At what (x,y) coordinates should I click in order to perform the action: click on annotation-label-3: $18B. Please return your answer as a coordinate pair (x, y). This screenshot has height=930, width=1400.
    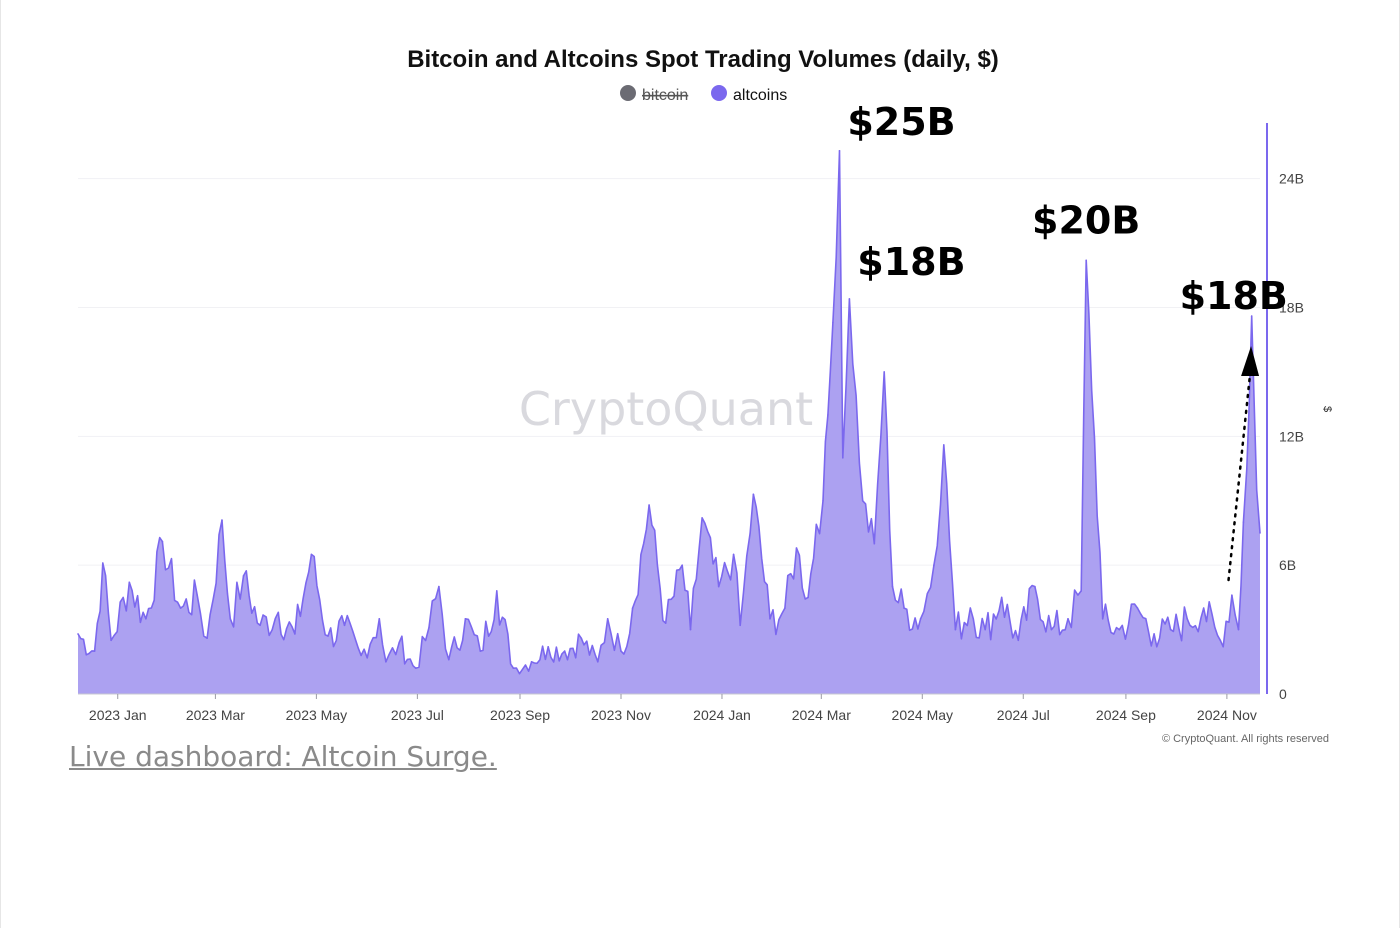
    Looking at the image, I should click on (1234, 296).